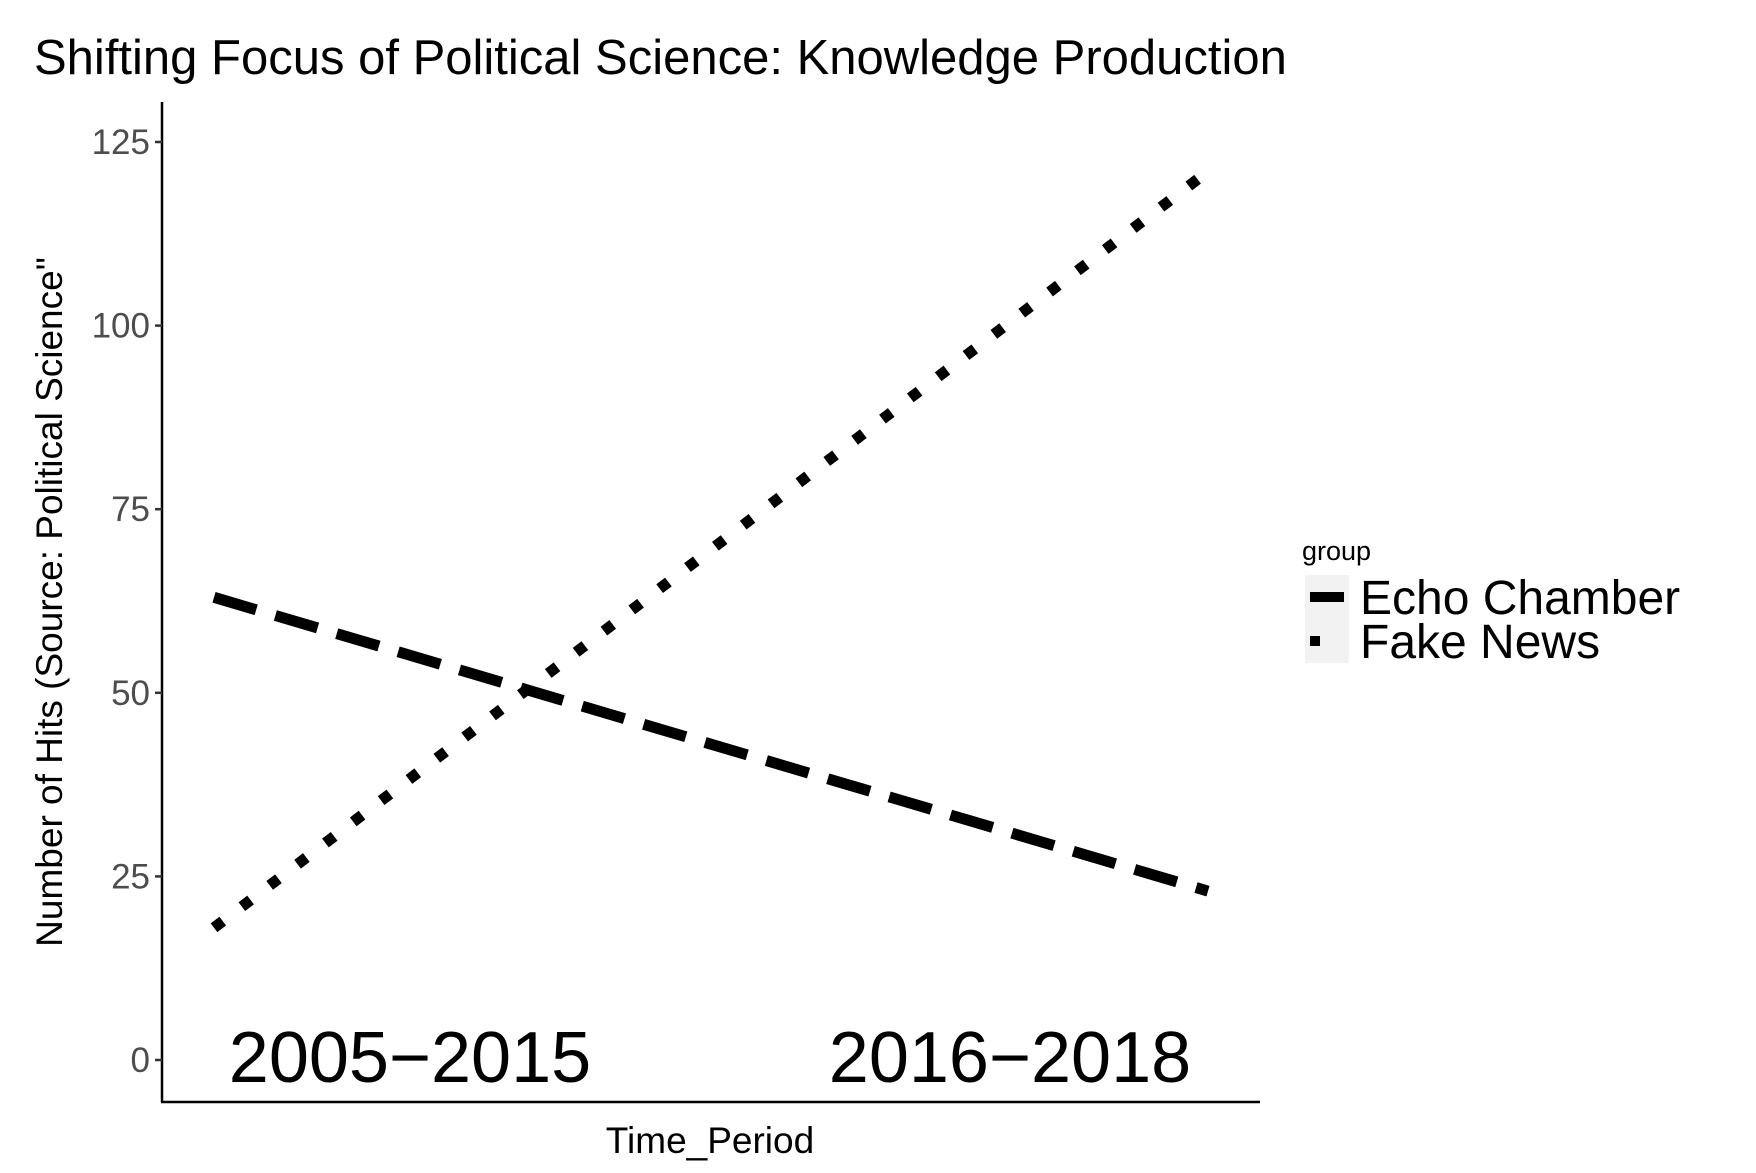 The width and height of the screenshot is (1756, 1173). Describe the element at coordinates (711, 744) in the screenshot. I see `series-line-echo-chamber` at that location.